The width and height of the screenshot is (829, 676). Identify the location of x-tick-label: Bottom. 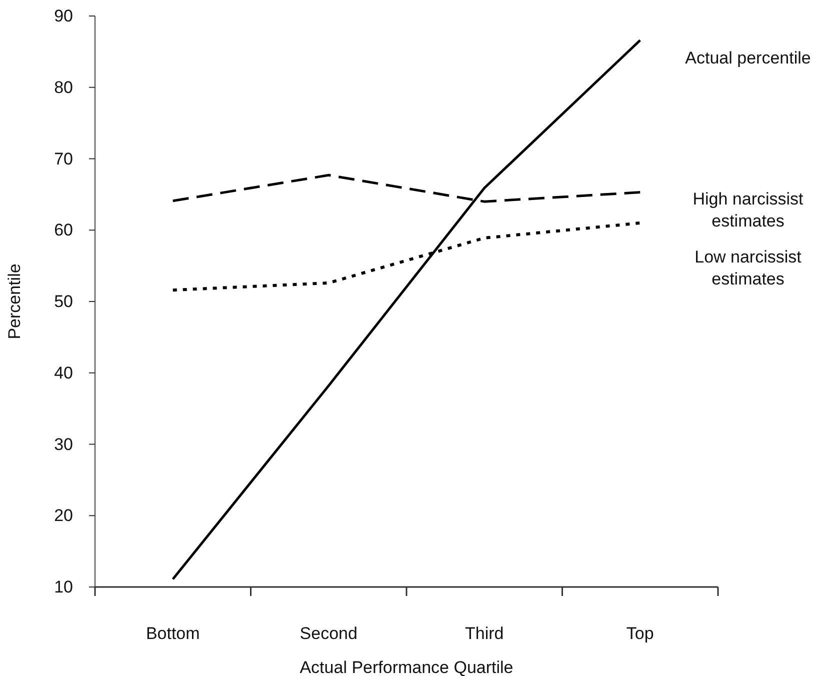
(173, 633).